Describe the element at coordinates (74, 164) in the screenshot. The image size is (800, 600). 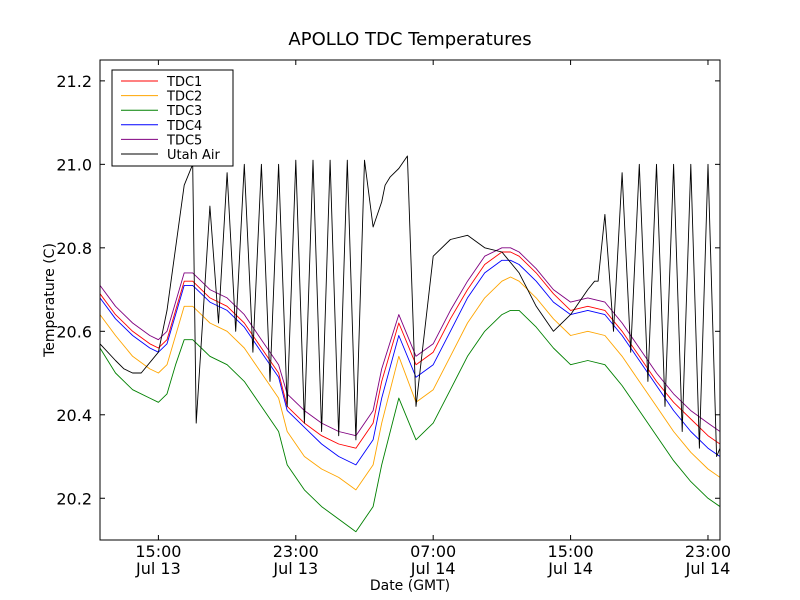
I see `y-tick-label: 21.0` at that location.